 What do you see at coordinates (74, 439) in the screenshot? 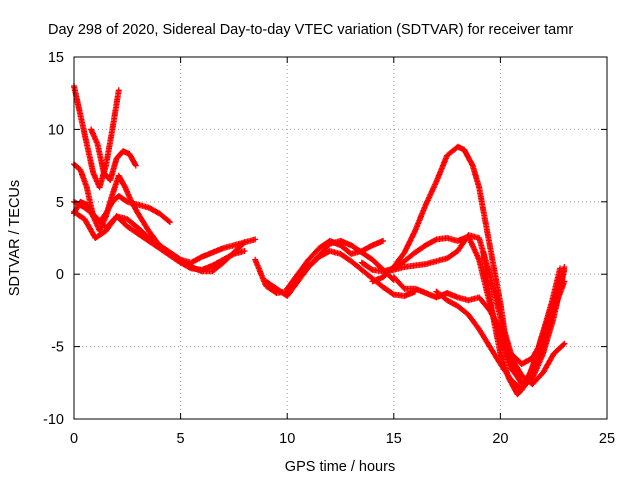
I see `x-tick-label: 0` at bounding box center [74, 439].